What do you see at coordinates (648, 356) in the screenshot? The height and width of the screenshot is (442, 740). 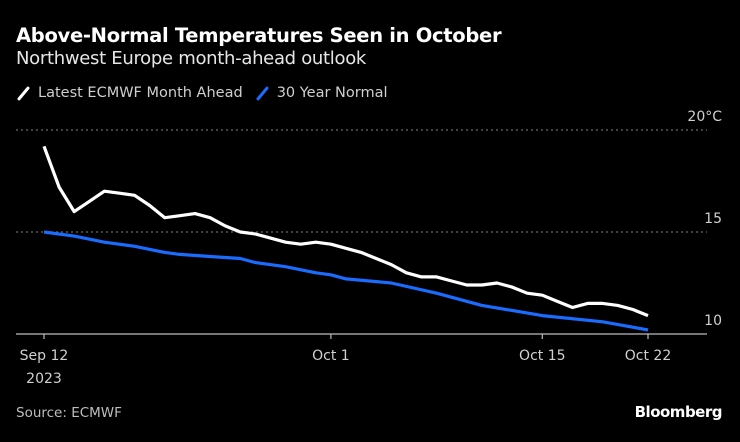 I see `x-tick-label-3: Oct 22` at bounding box center [648, 356].